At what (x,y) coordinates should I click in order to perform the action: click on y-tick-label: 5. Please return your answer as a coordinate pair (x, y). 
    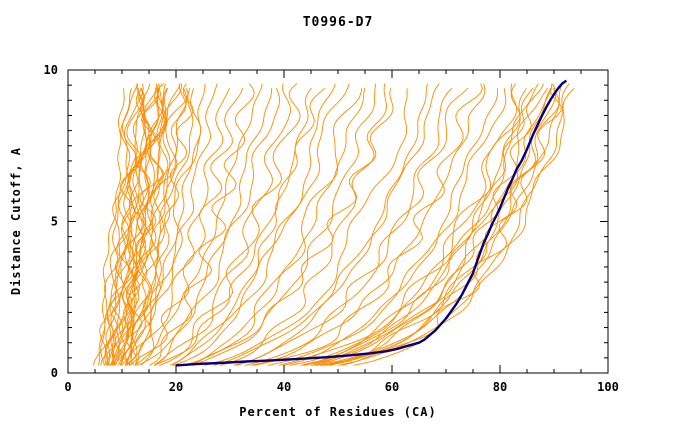
    Looking at the image, I should click on (54, 222).